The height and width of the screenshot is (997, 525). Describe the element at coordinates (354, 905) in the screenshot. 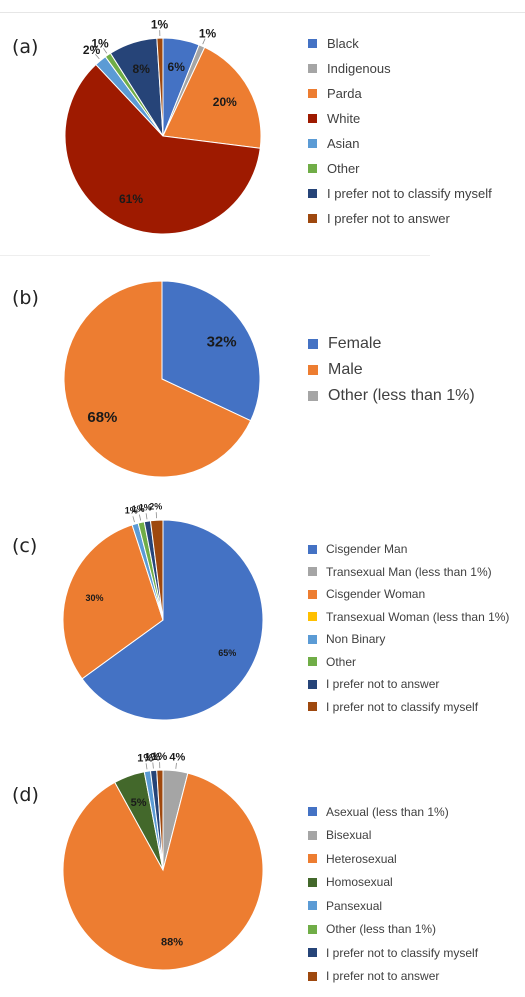

I see `legend-label: Pansexual` at that location.